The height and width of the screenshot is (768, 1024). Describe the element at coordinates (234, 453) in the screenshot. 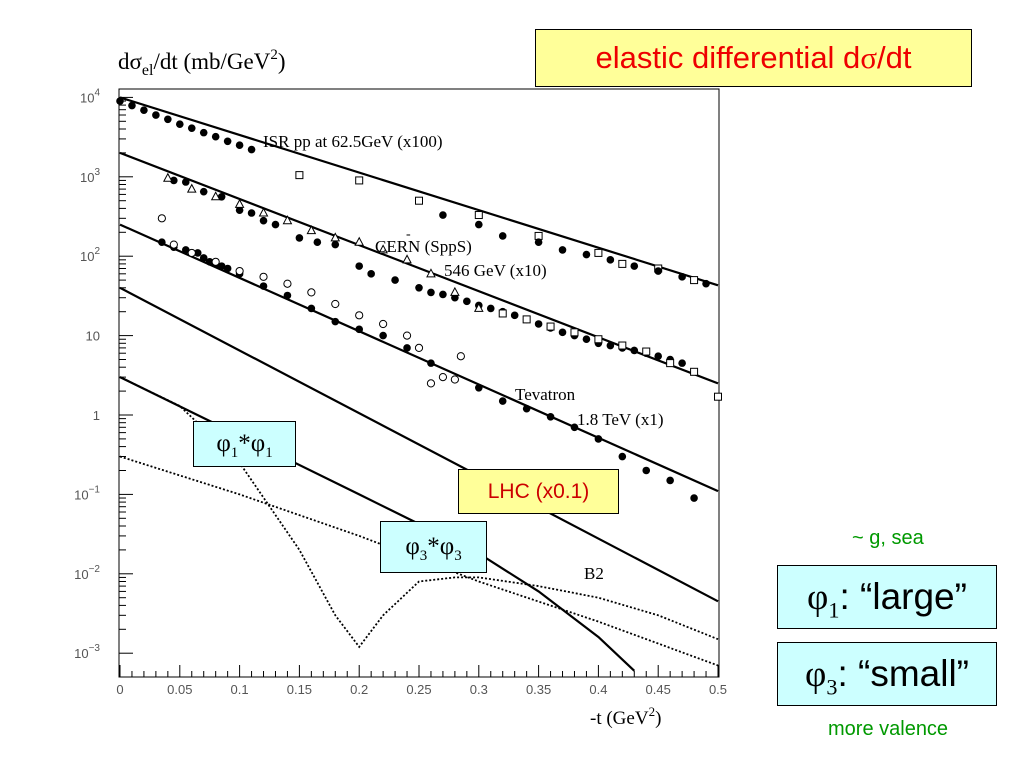

I see `phi-subscript: 1` at that location.